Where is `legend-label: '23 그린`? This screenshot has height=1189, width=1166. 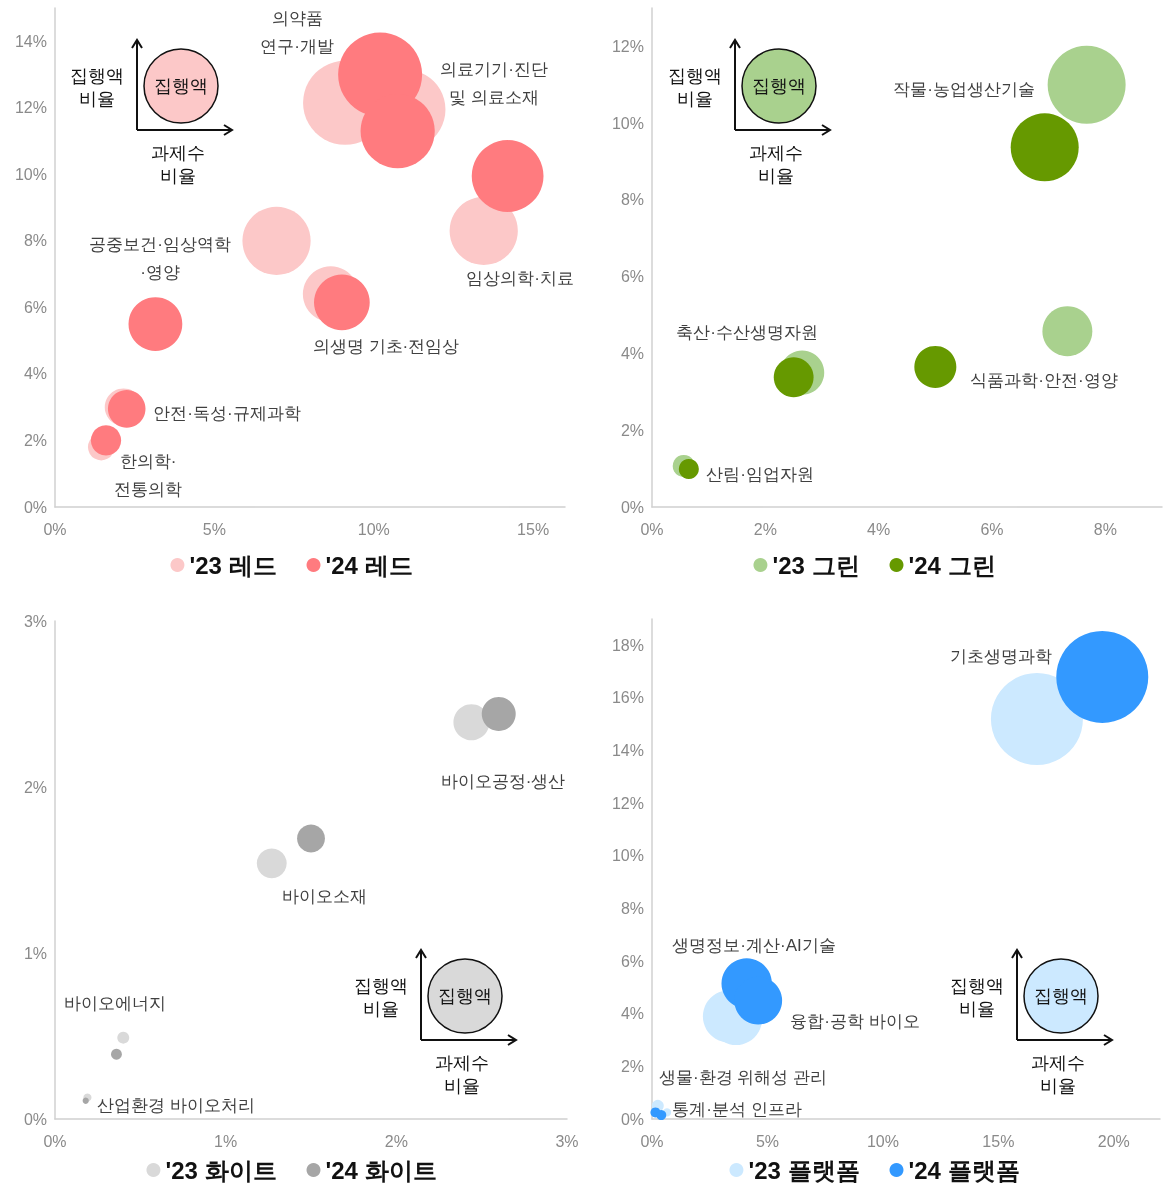
legend-label: '23 그린 is located at coordinates (816, 565).